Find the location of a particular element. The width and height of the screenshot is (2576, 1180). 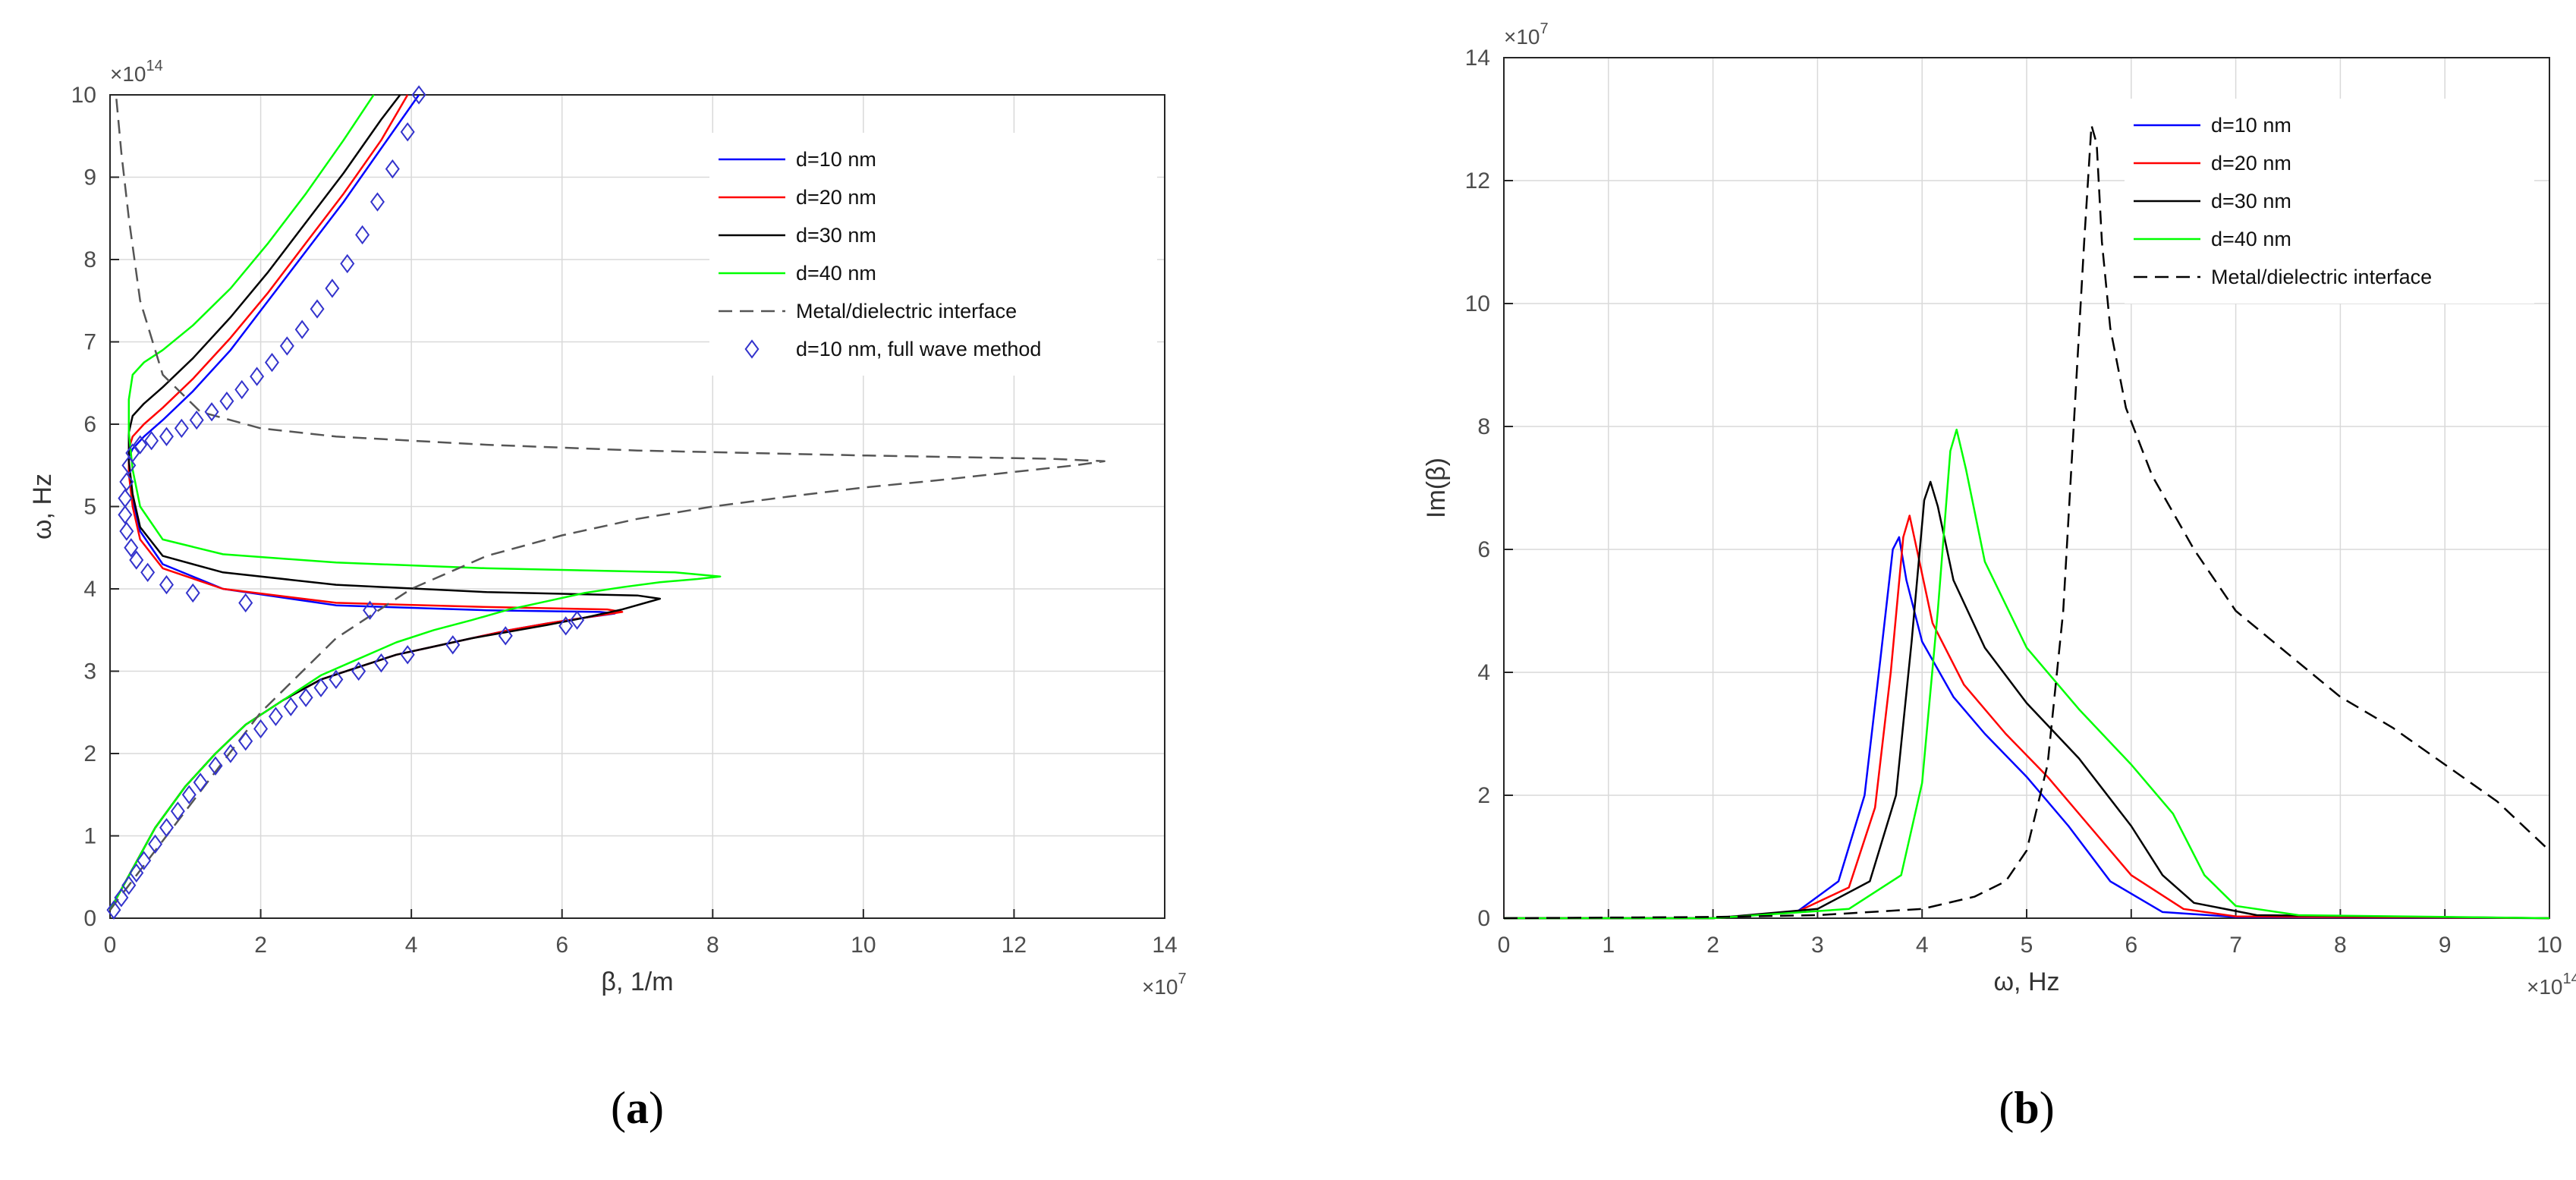

chart-a-x-tick-label: 2 is located at coordinates (260, 945).